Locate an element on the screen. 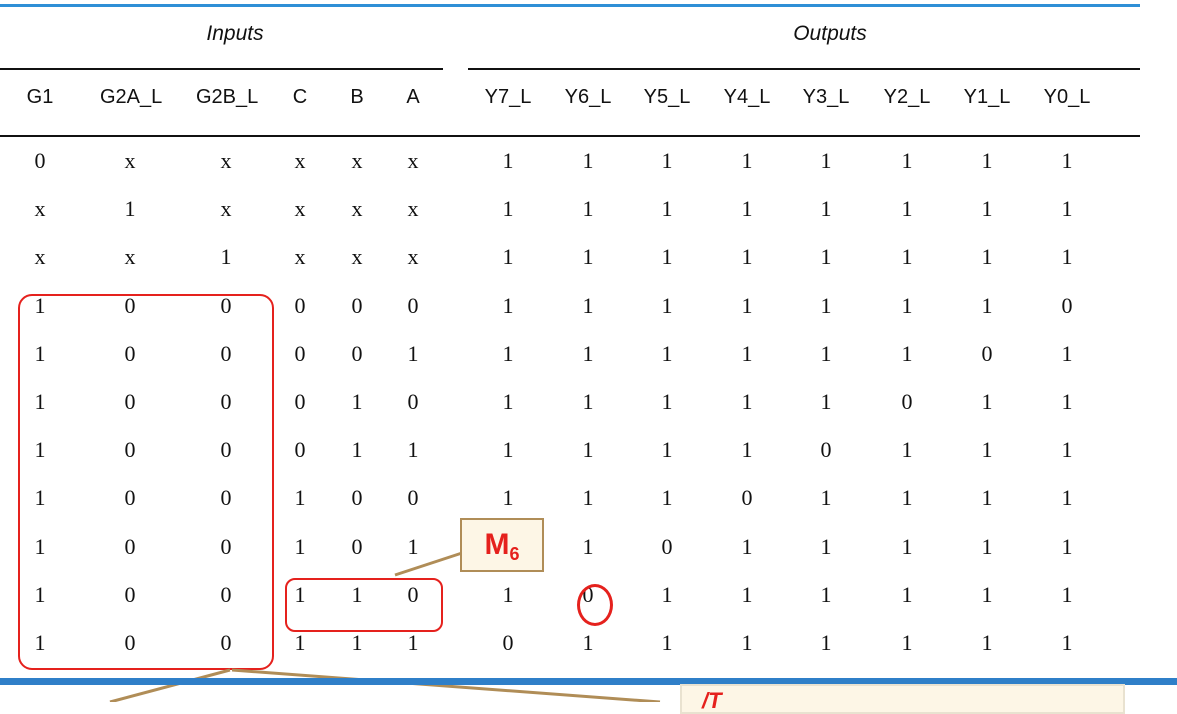 This screenshot has width=1177, height=714. m6-callout: M6 is located at coordinates (502, 545).